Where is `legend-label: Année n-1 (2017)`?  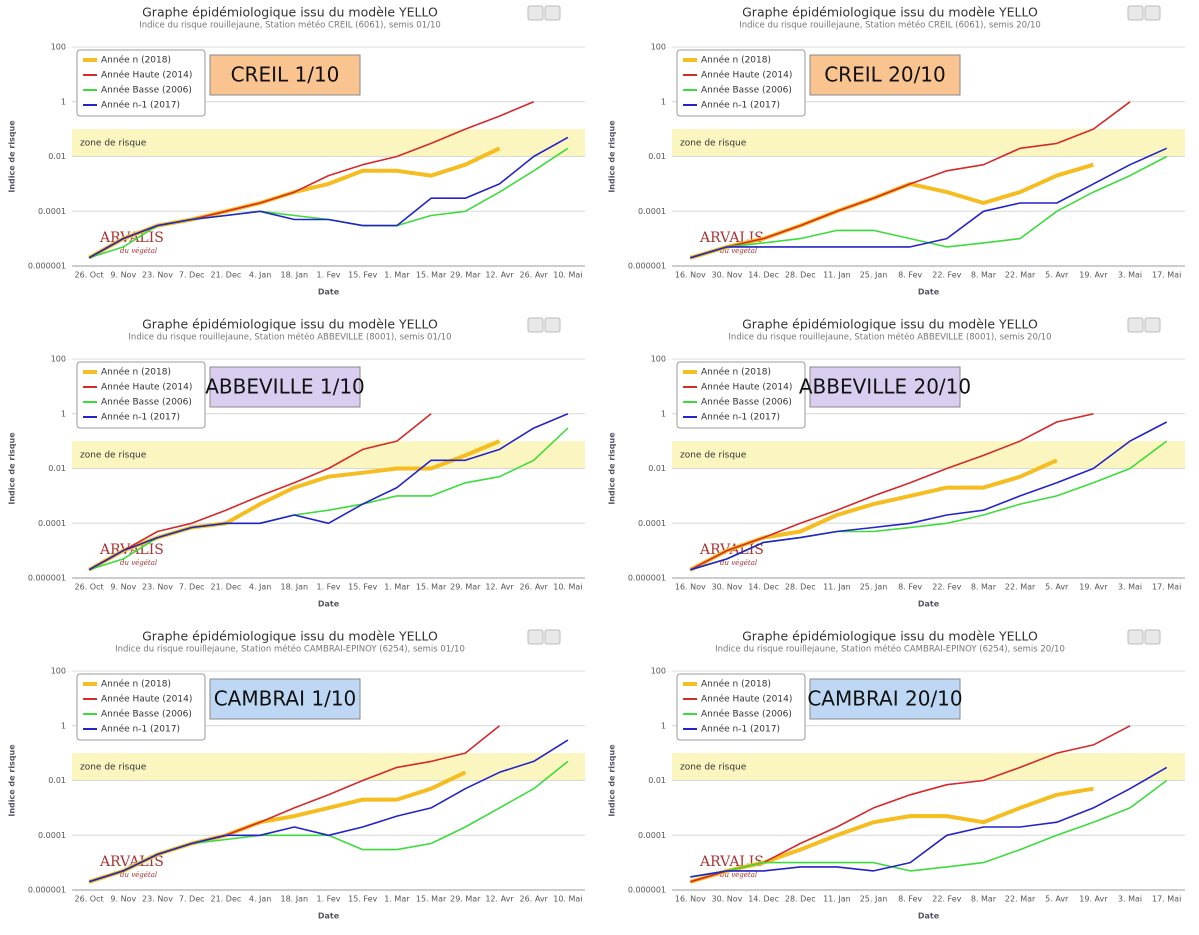 legend-label: Année n-1 (2017) is located at coordinates (740, 729).